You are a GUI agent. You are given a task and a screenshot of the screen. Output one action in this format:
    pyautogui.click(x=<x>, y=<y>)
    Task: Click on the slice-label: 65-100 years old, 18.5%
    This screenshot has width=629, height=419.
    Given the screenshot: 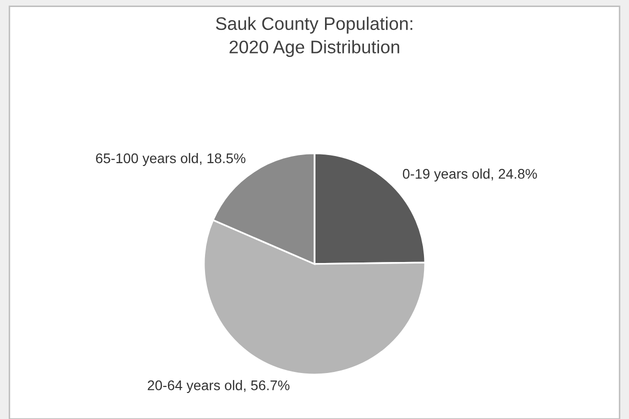 What is the action you would take?
    pyautogui.click(x=171, y=159)
    